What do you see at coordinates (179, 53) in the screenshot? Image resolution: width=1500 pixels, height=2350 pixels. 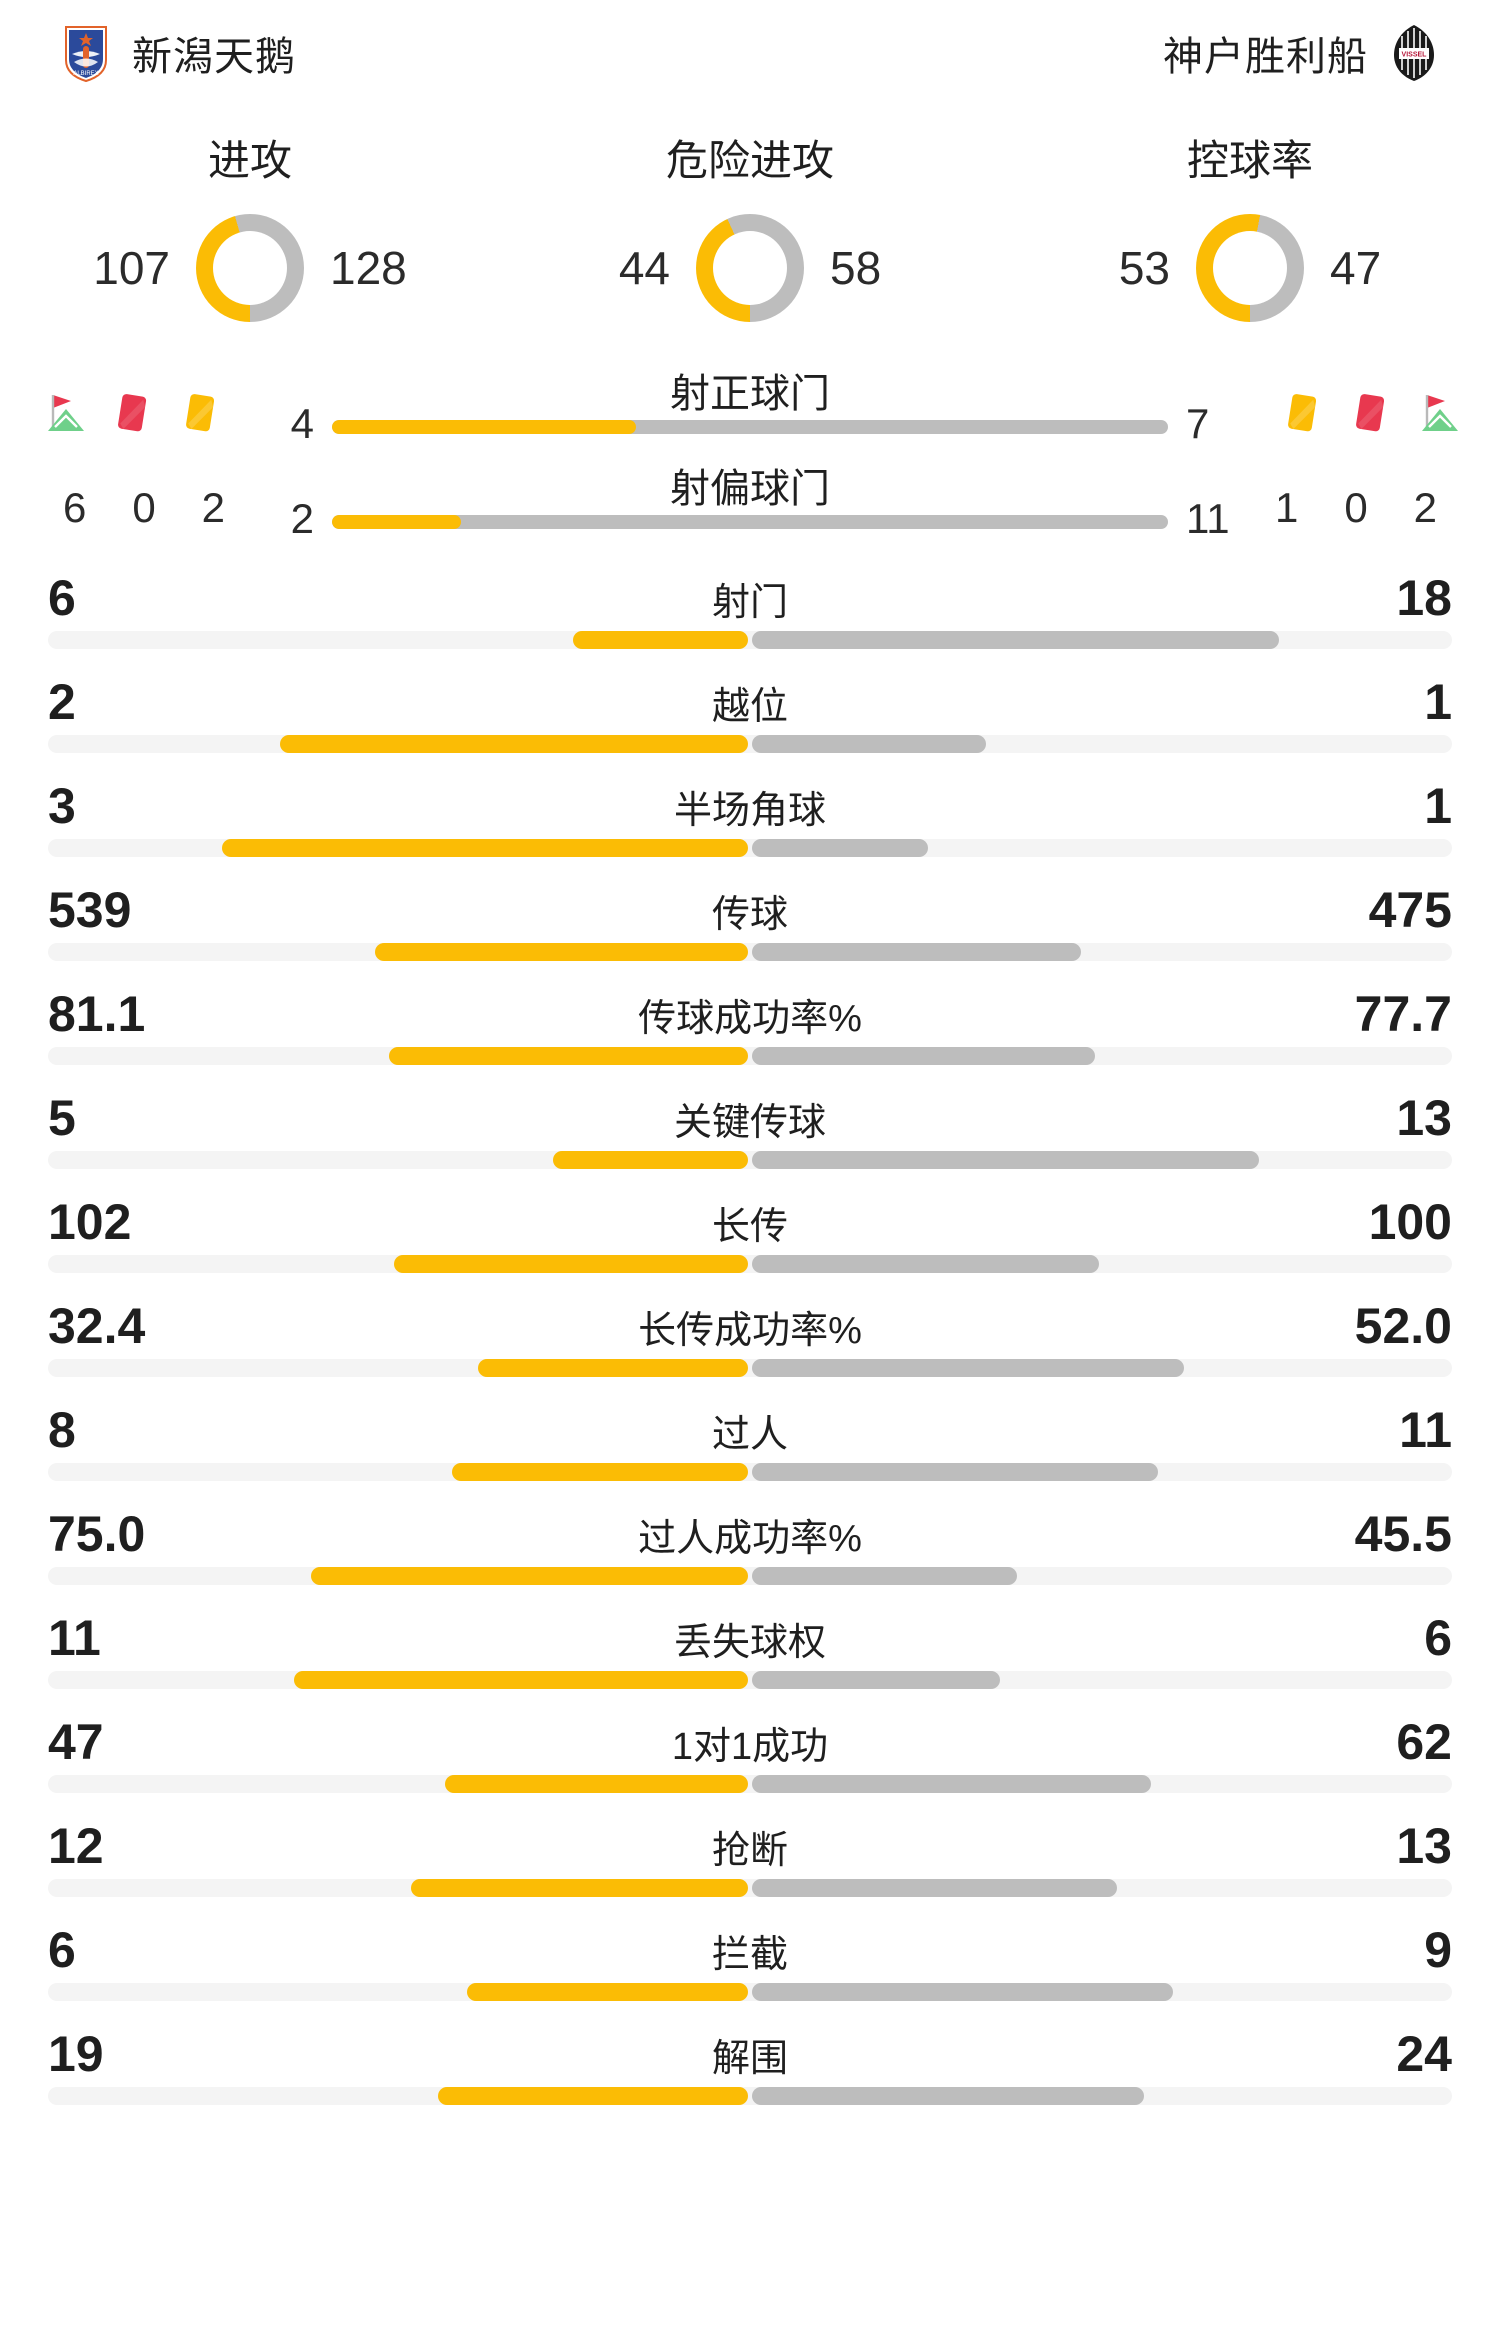 I see `home-team: ALBIREX 新潟天鹅` at bounding box center [179, 53].